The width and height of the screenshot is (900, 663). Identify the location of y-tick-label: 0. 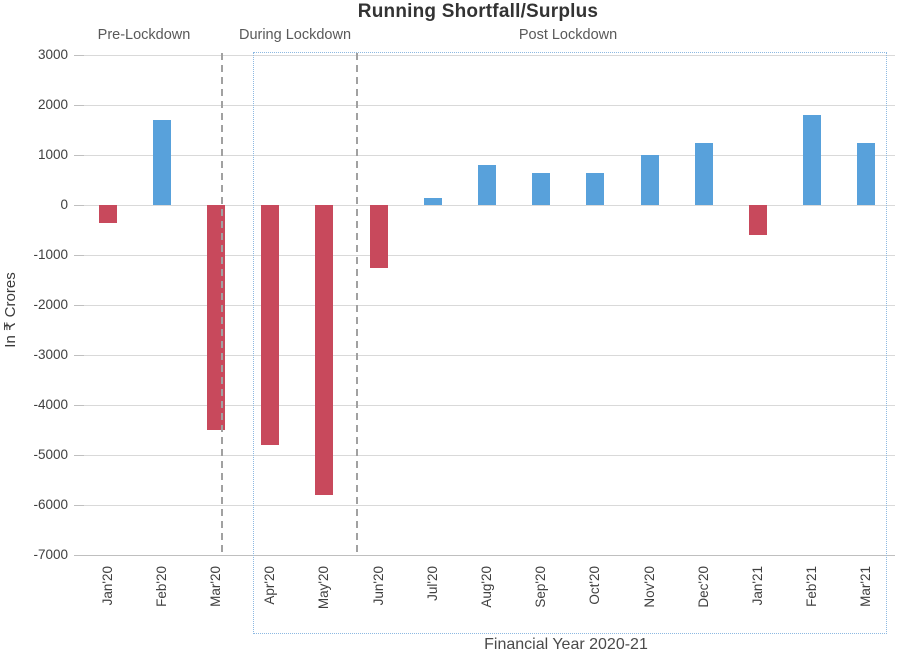
(64, 204).